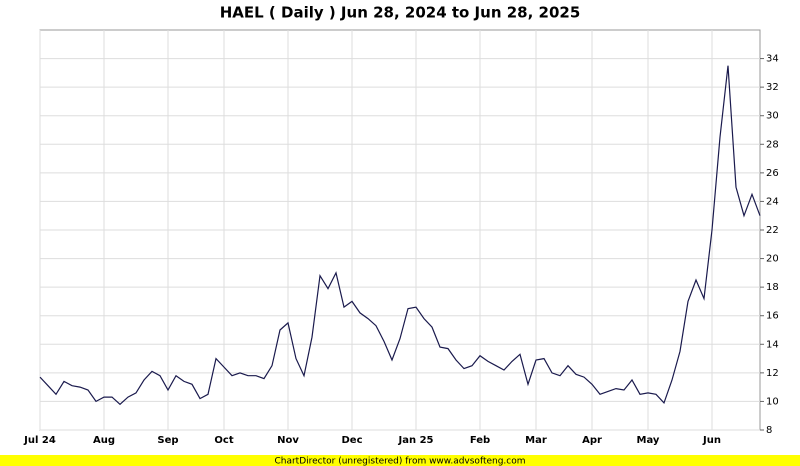 The height and width of the screenshot is (466, 800). I want to click on x-tick-label: Nov, so click(288, 440).